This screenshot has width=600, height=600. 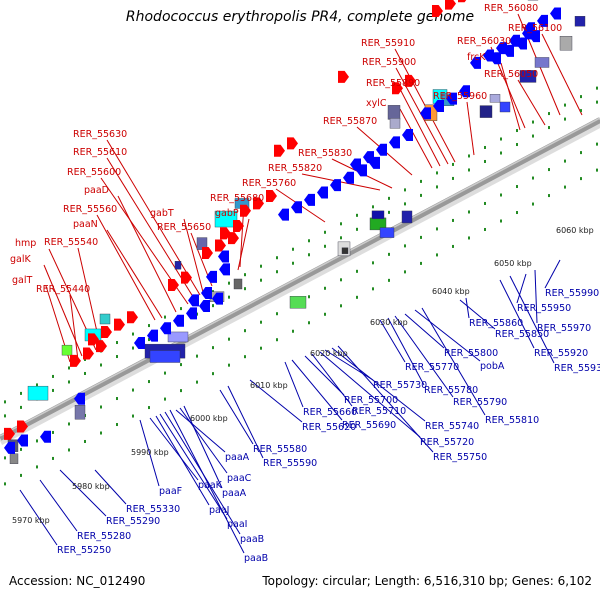 I want to click on gene-label: RER_55760, so click(x=269, y=183).